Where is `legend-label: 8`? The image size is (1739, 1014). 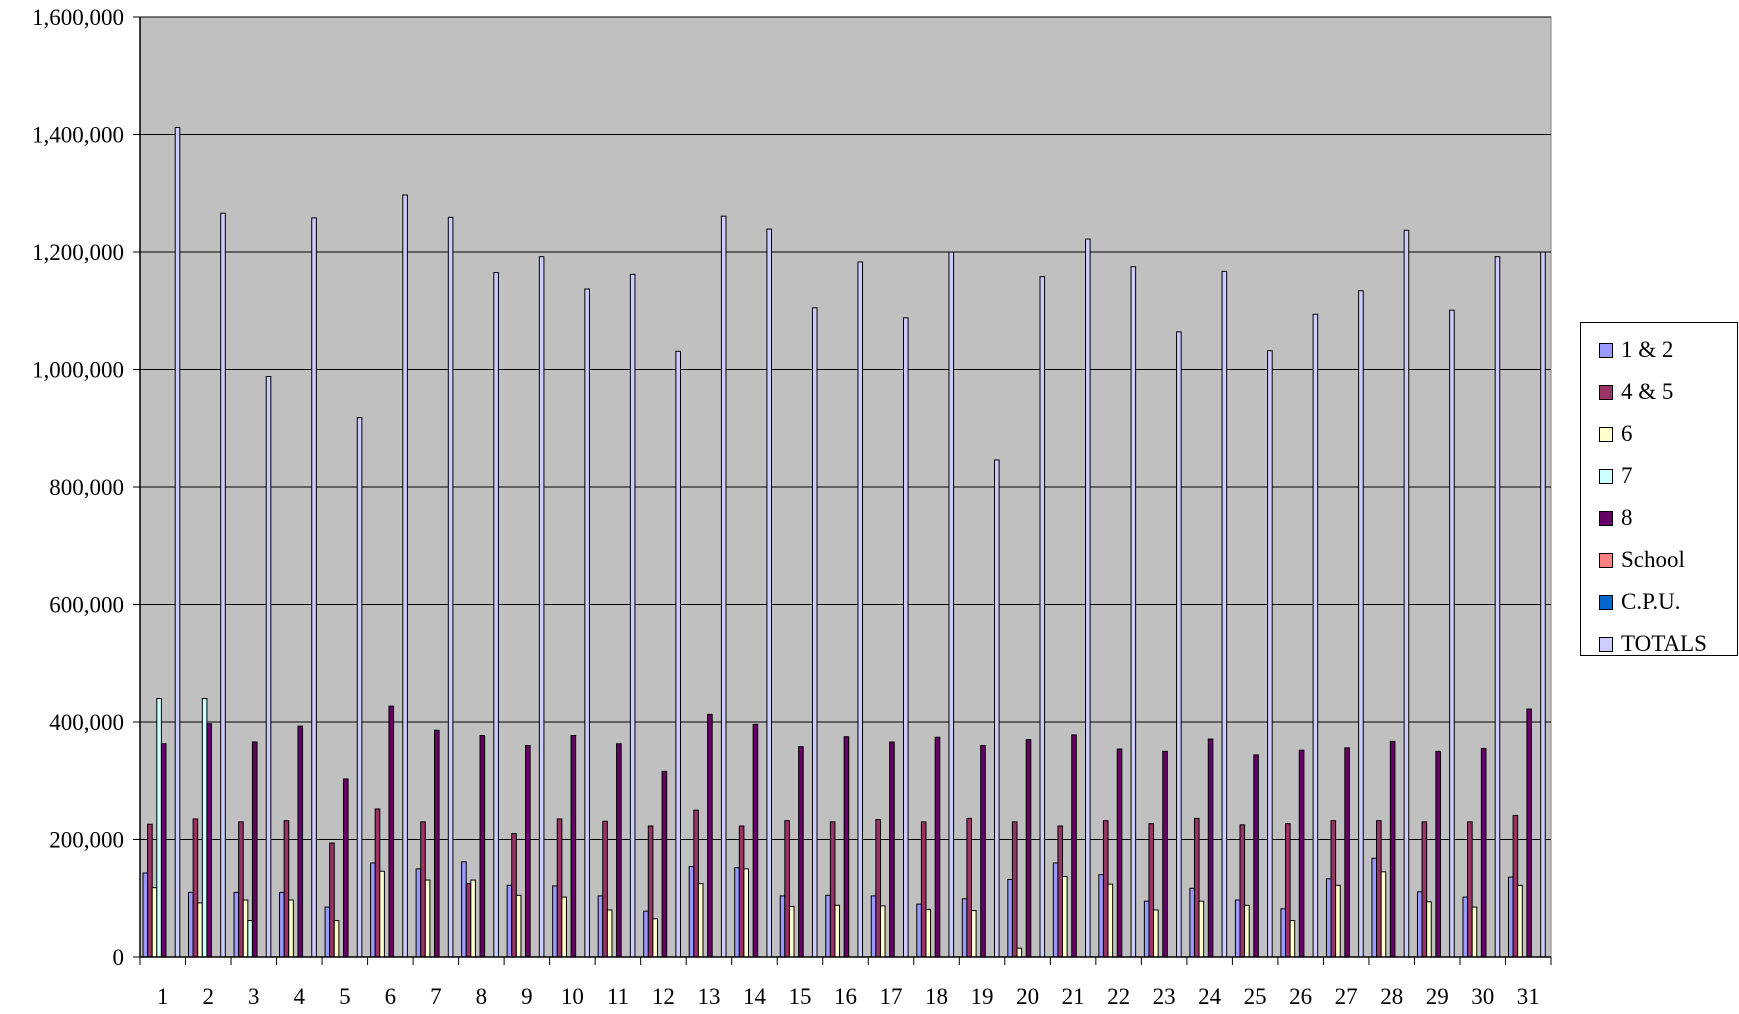
legend-label: 8 is located at coordinates (1627, 517).